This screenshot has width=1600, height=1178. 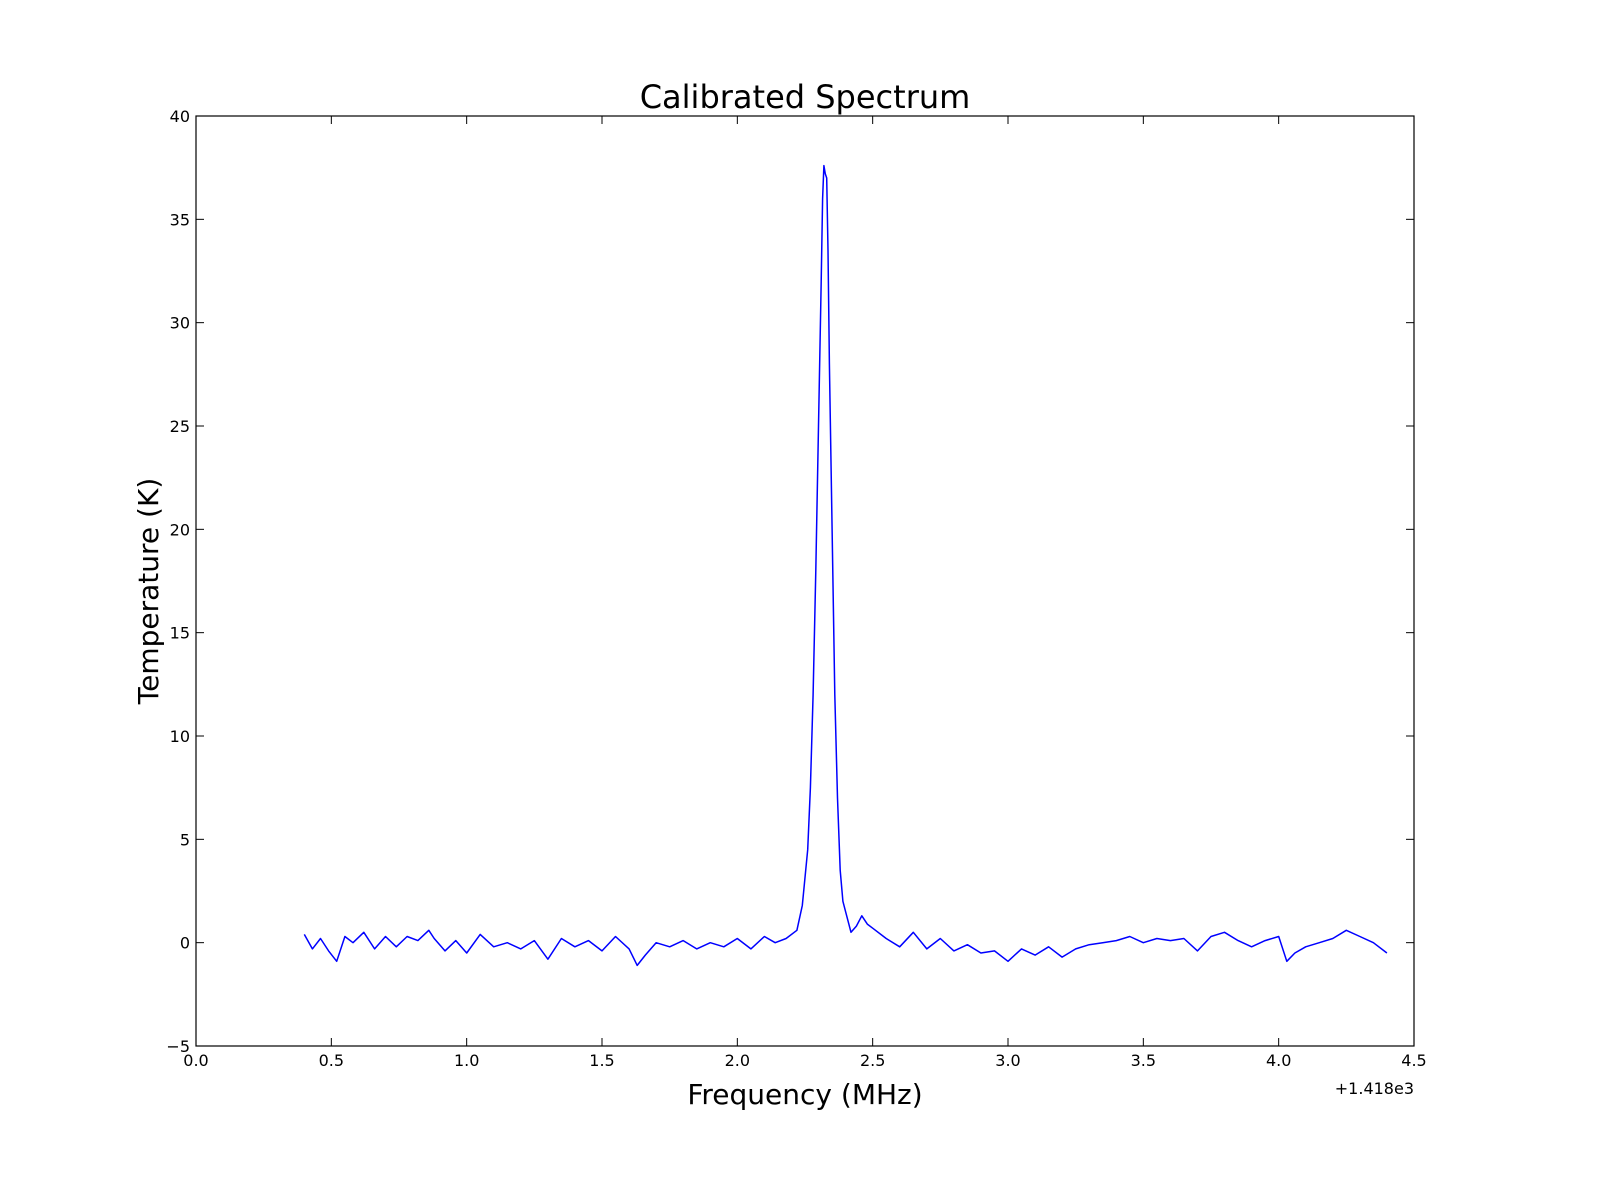 What do you see at coordinates (805, 97) in the screenshot?
I see `chart-title: Calibrated Spectrum` at bounding box center [805, 97].